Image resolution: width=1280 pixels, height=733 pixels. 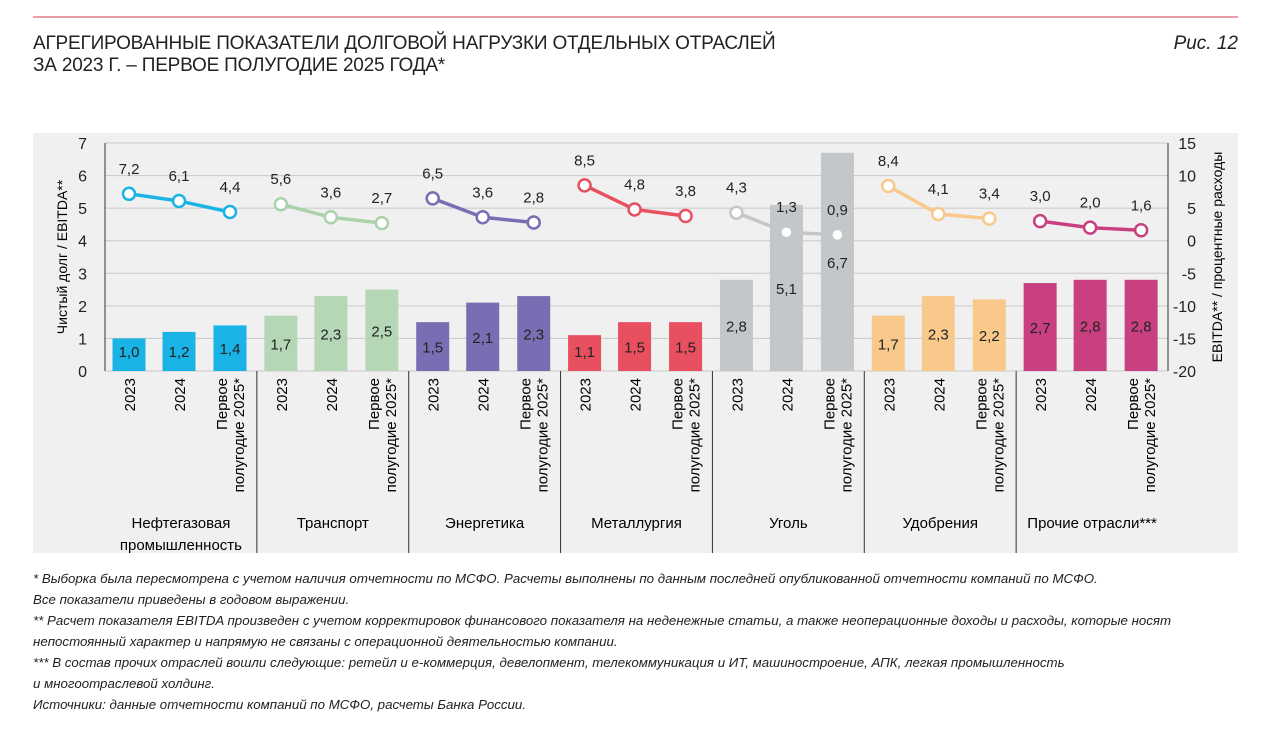 I want to click on y2-tick-label: 5, so click(x=1191, y=209).